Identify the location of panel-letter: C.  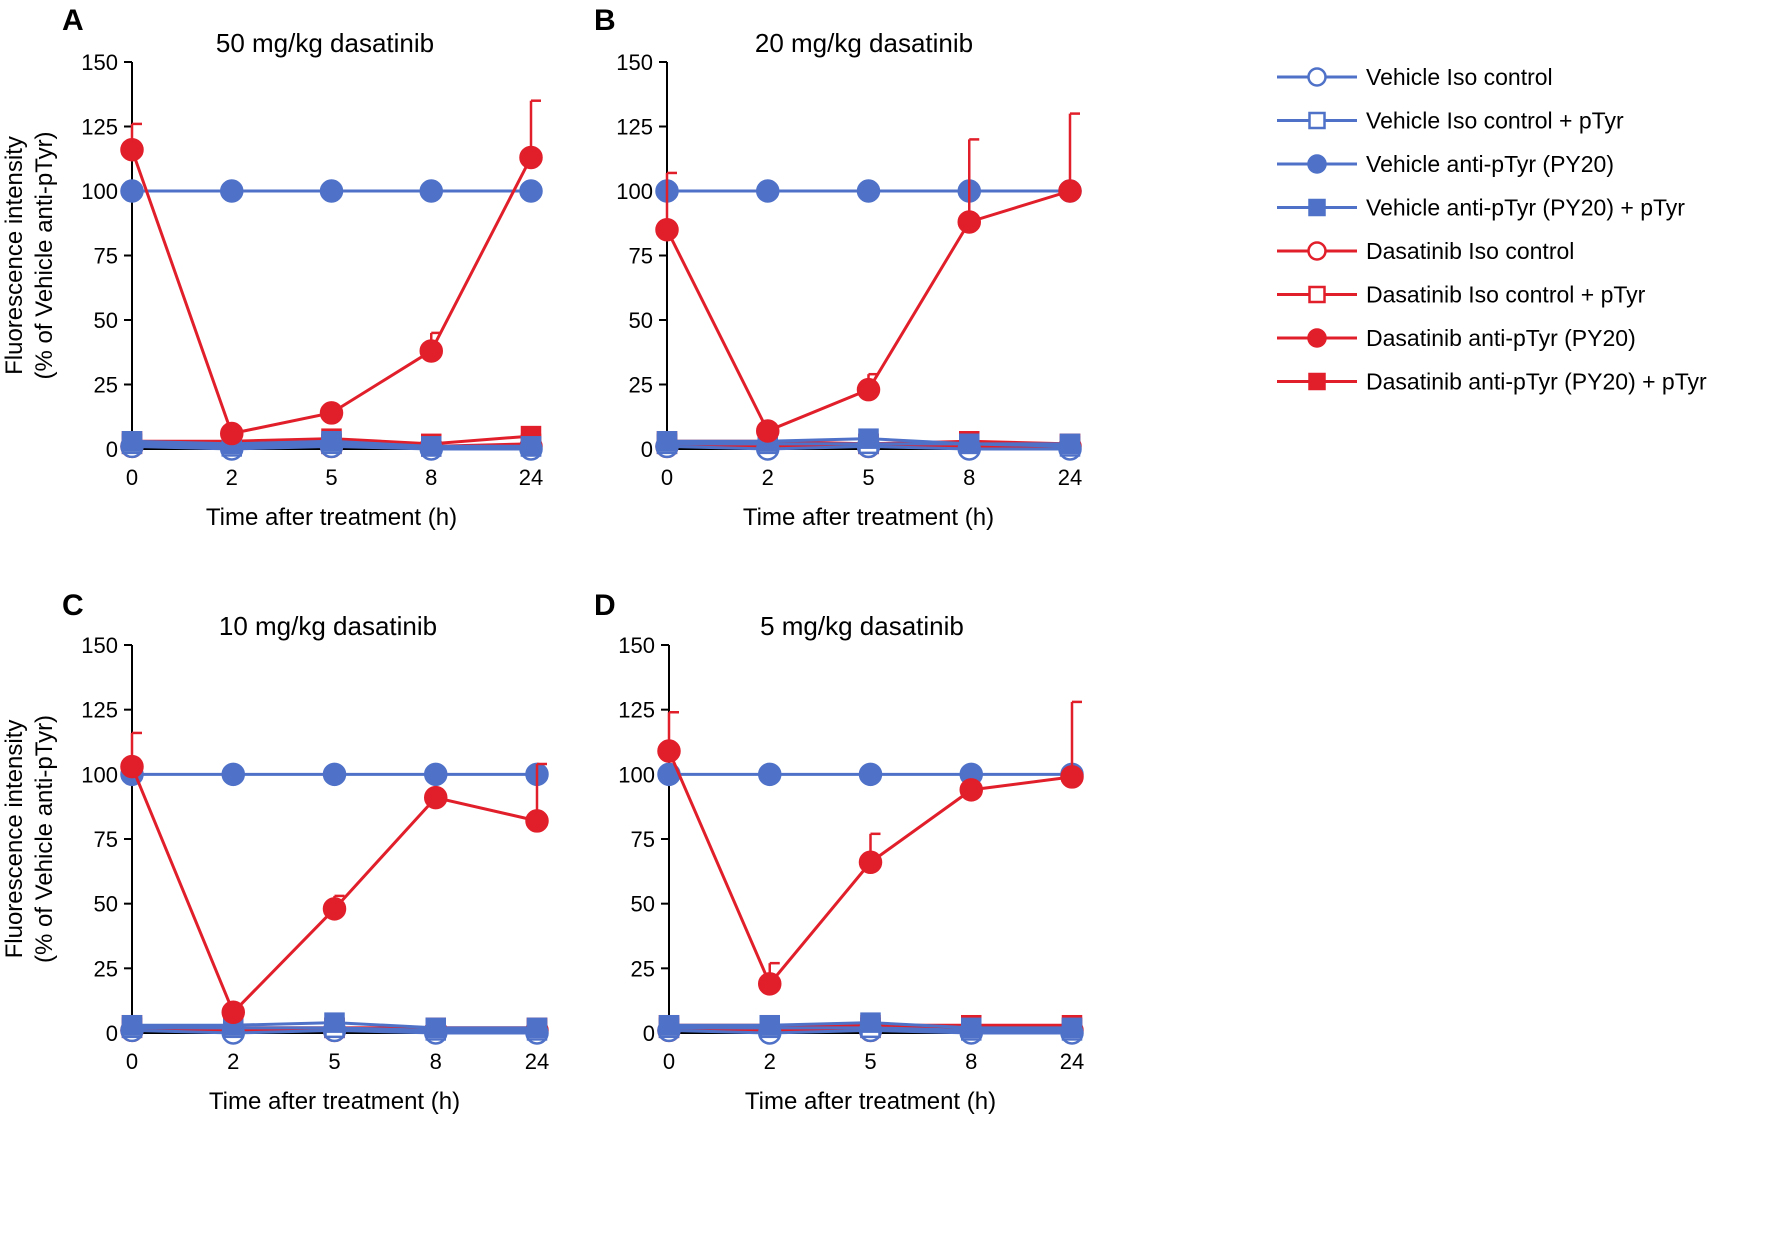
(73, 605).